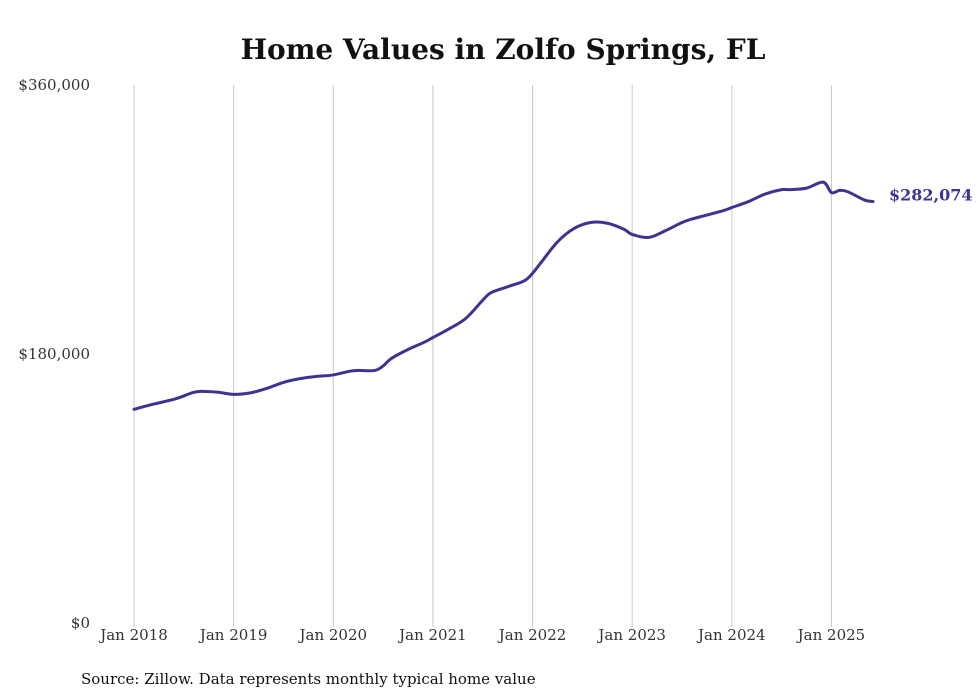 Image resolution: width=980 pixels, height=699 pixels. What do you see at coordinates (503, 49) in the screenshot?
I see `chart-title: Home Values in Zolfo Springs, FL` at bounding box center [503, 49].